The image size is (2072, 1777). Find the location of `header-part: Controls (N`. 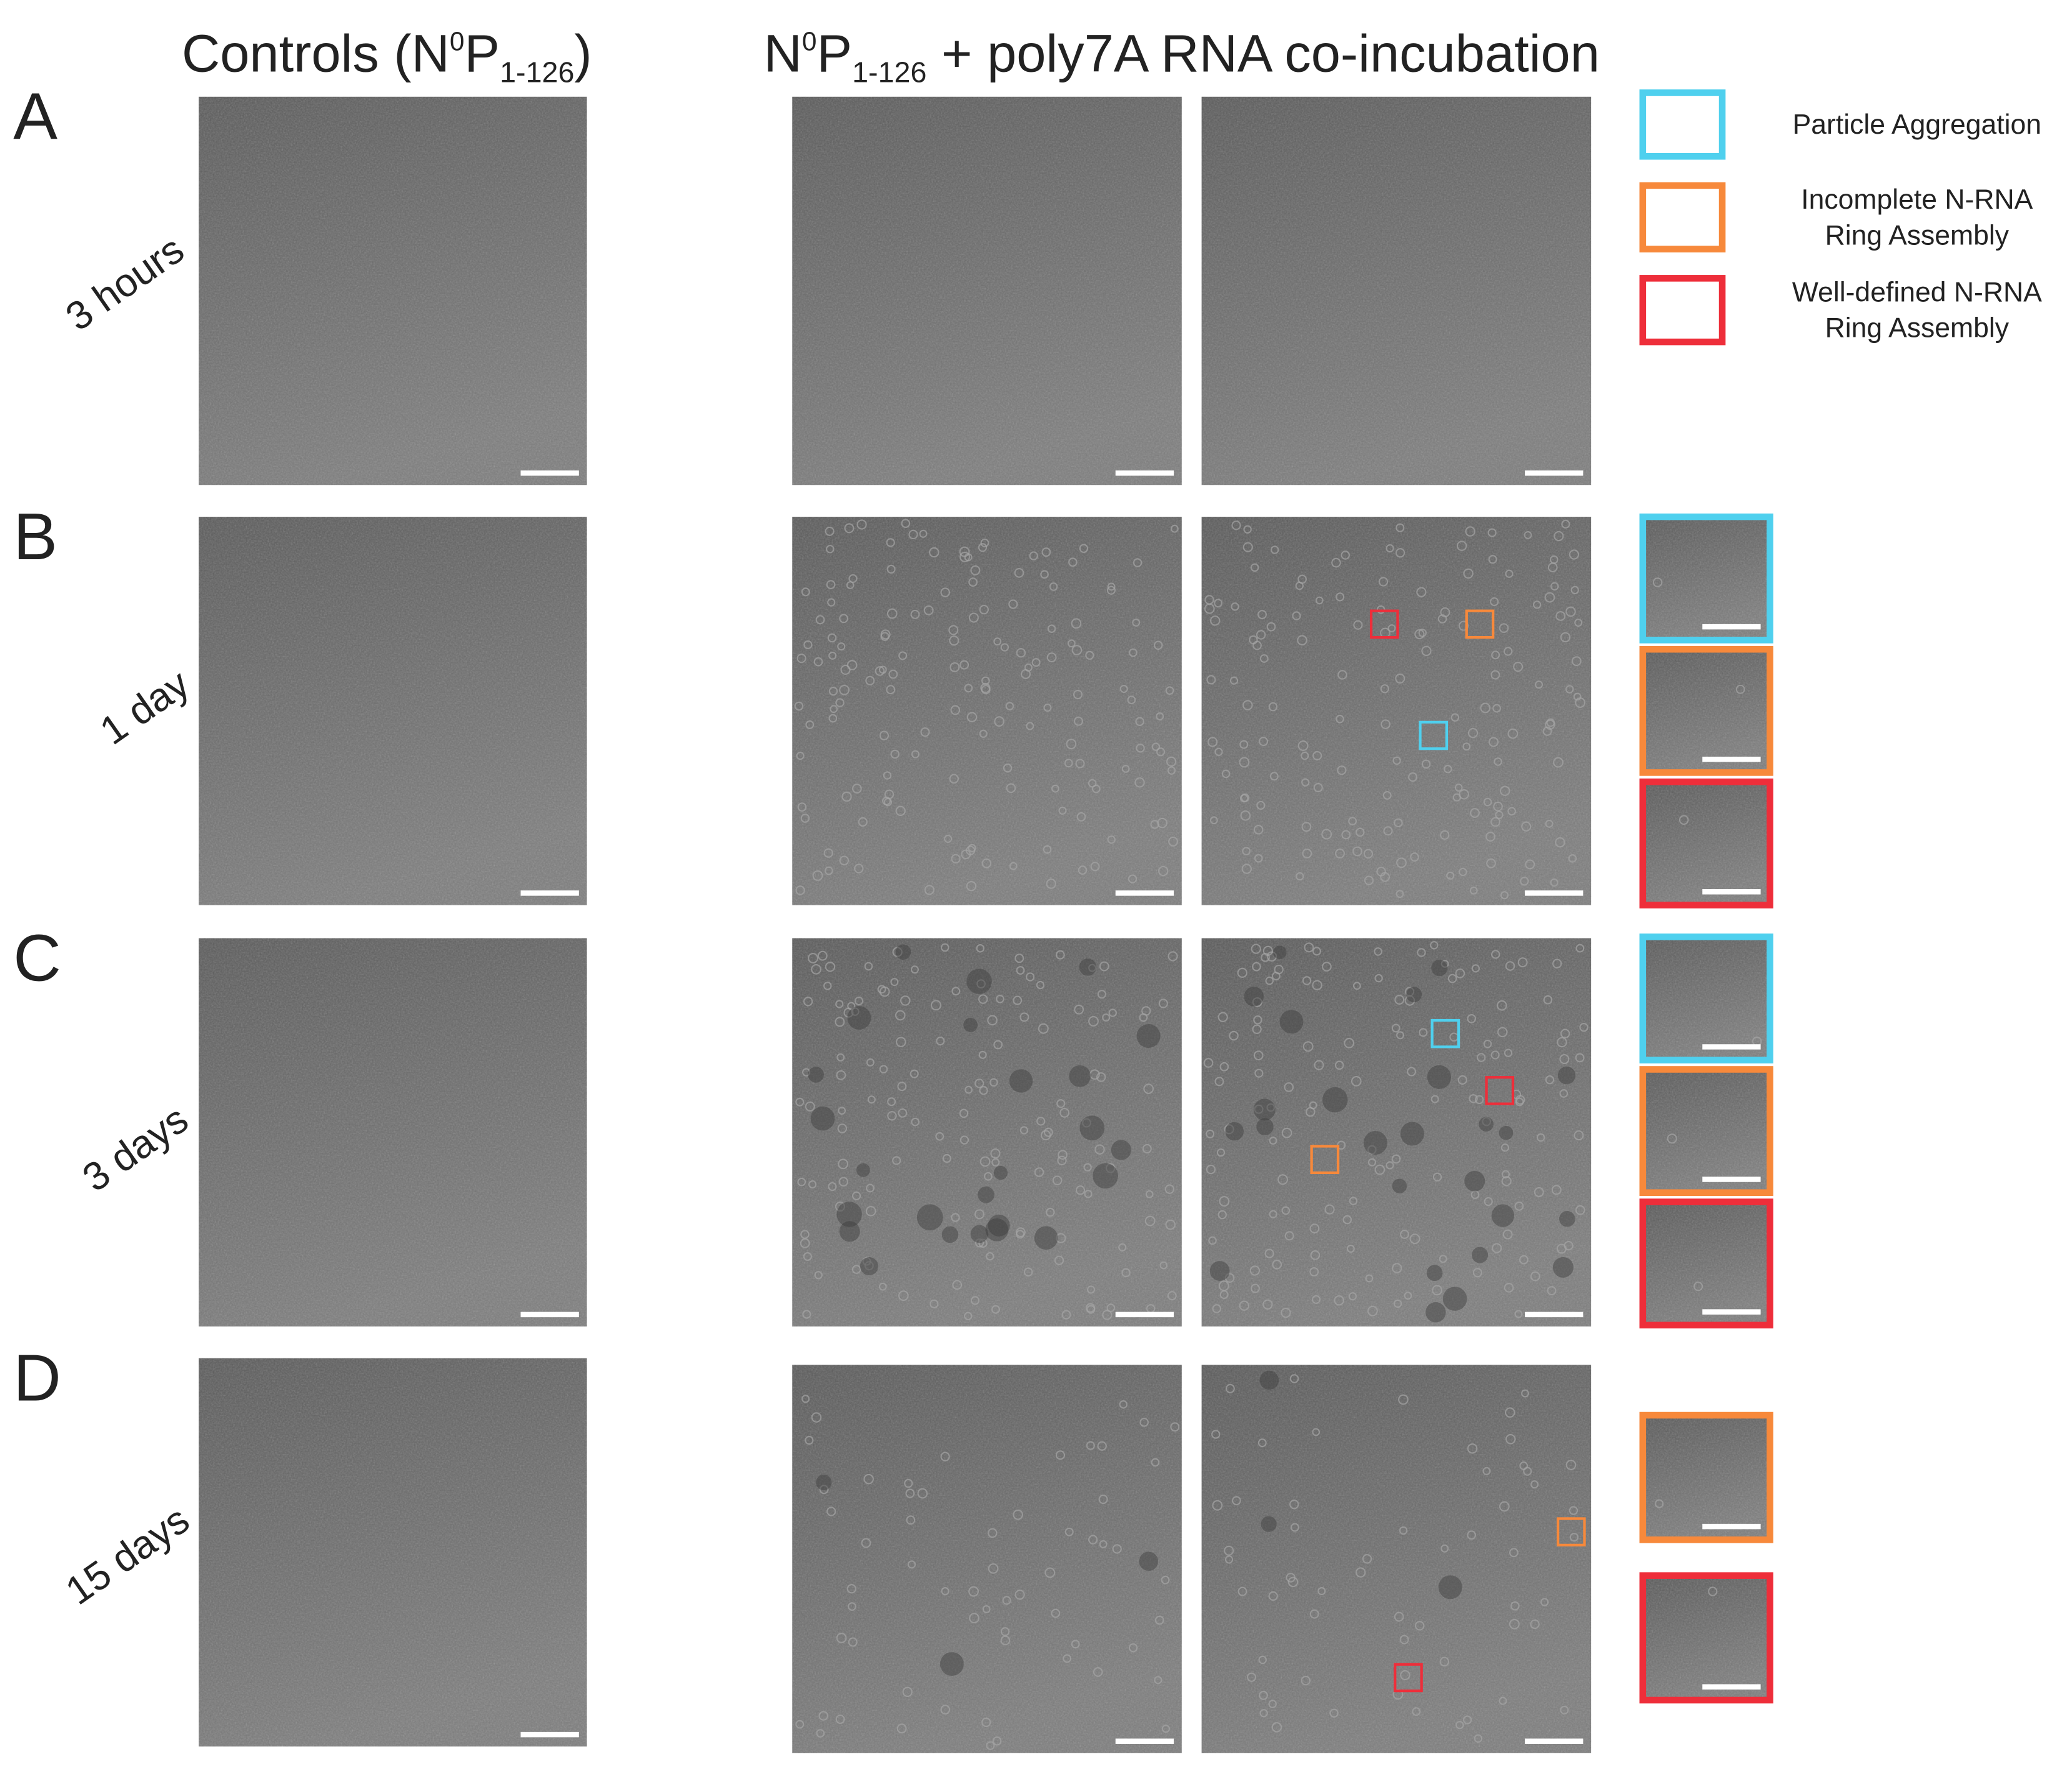

header-part: Controls (N is located at coordinates (316, 53).